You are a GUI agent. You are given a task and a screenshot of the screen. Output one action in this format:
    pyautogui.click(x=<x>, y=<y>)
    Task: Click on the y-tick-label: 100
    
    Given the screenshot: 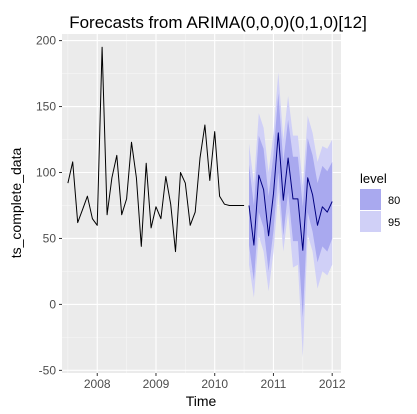 What is the action you would take?
    pyautogui.click(x=46, y=173)
    